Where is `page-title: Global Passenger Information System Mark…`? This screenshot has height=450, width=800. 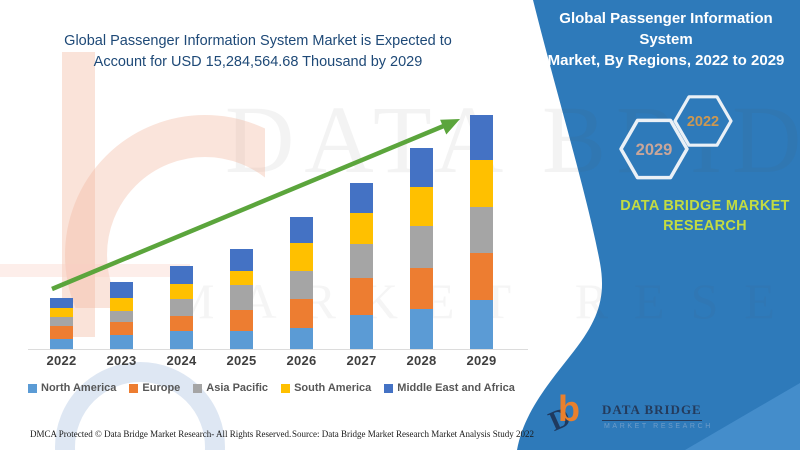 page-title: Global Passenger Information System Mark… is located at coordinates (258, 52).